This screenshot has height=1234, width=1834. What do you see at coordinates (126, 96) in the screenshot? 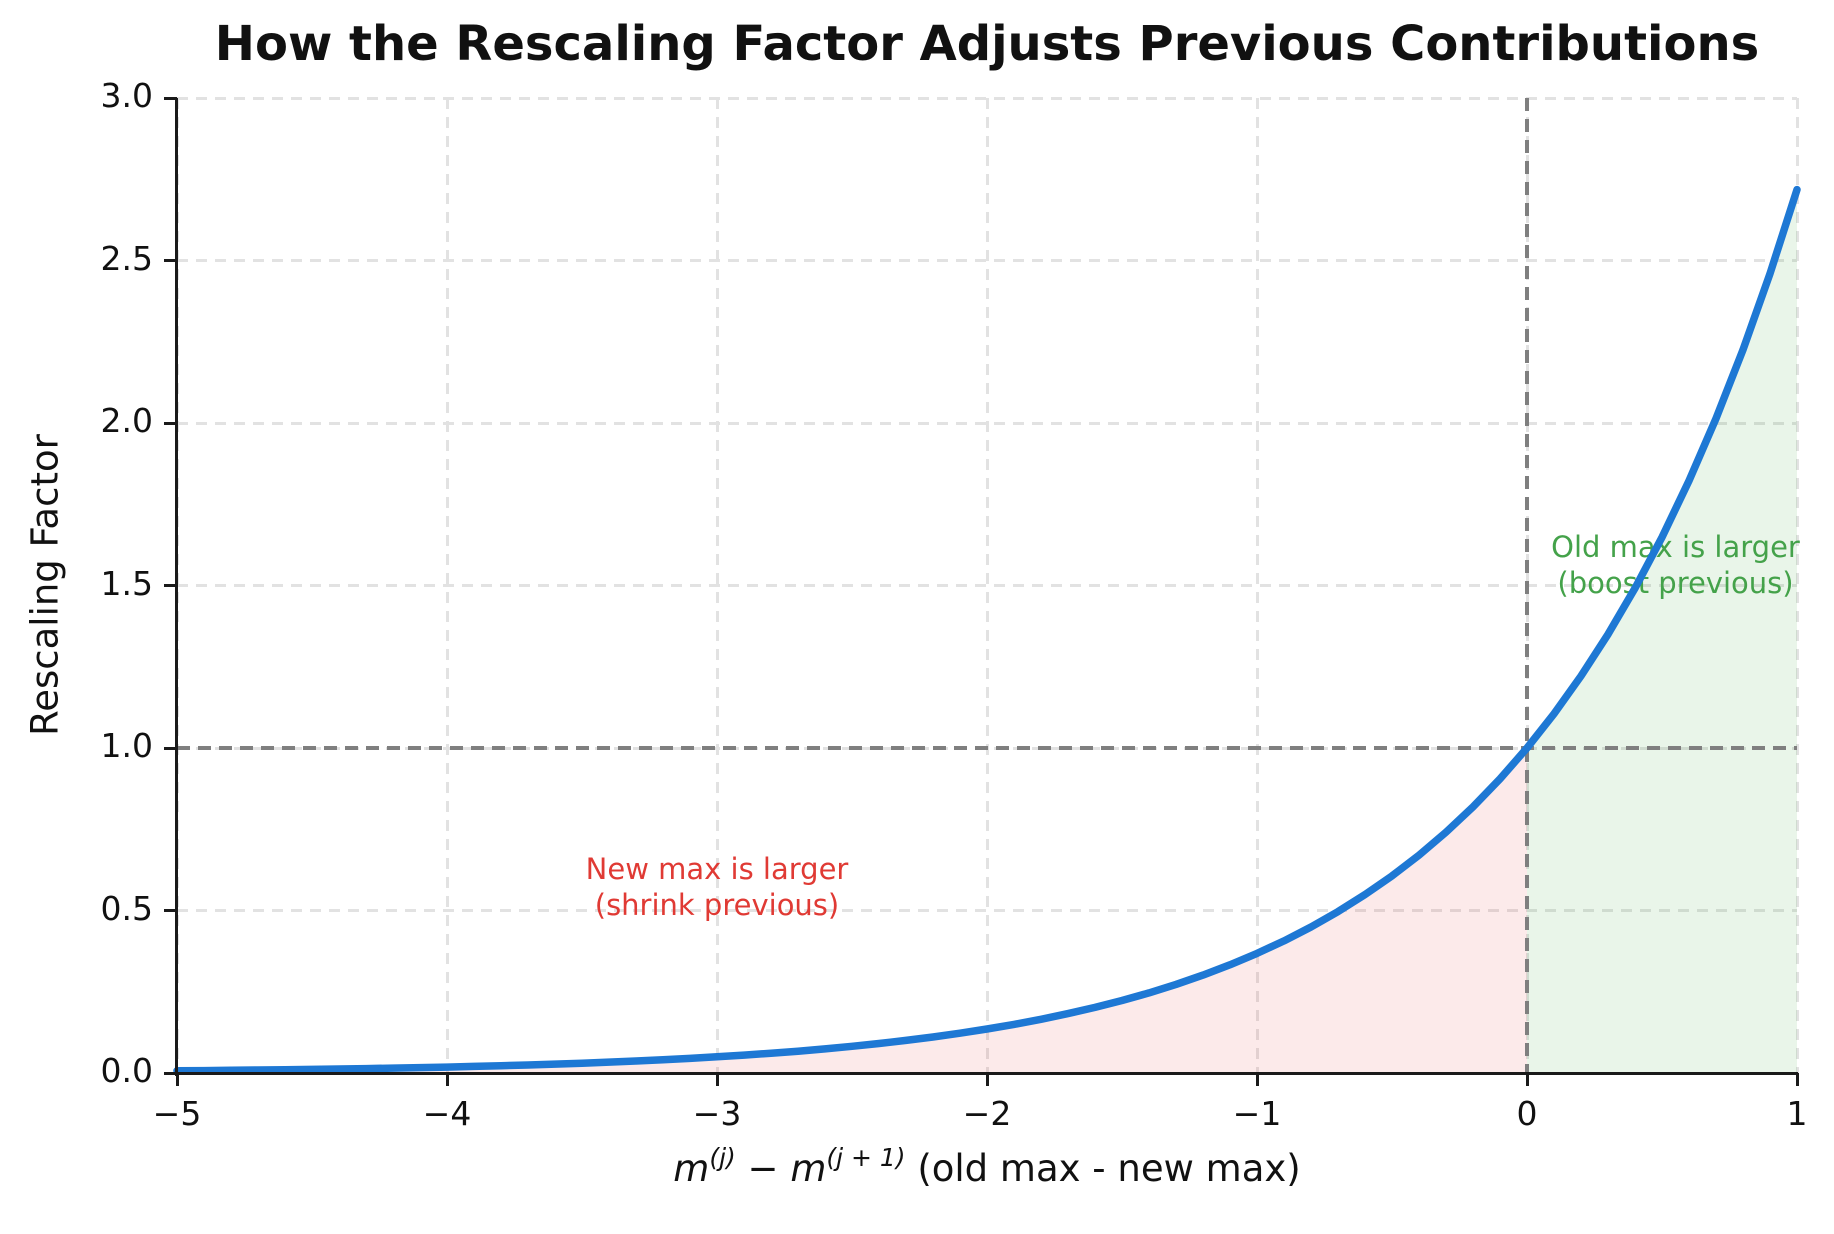
I see `y-tick-label: 3.0` at bounding box center [126, 96].